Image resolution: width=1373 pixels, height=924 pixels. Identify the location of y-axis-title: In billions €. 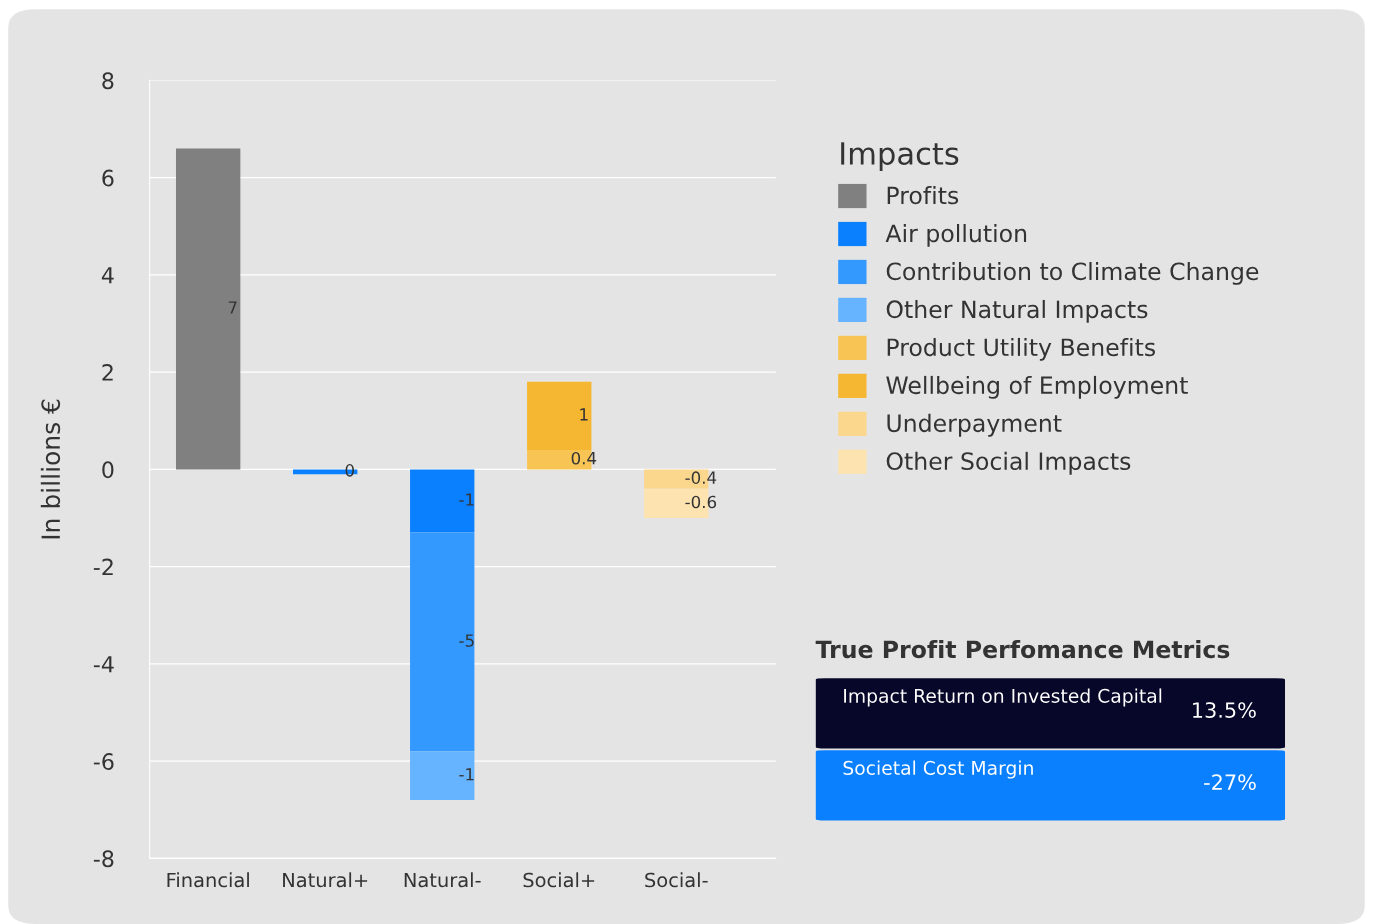
(50, 469).